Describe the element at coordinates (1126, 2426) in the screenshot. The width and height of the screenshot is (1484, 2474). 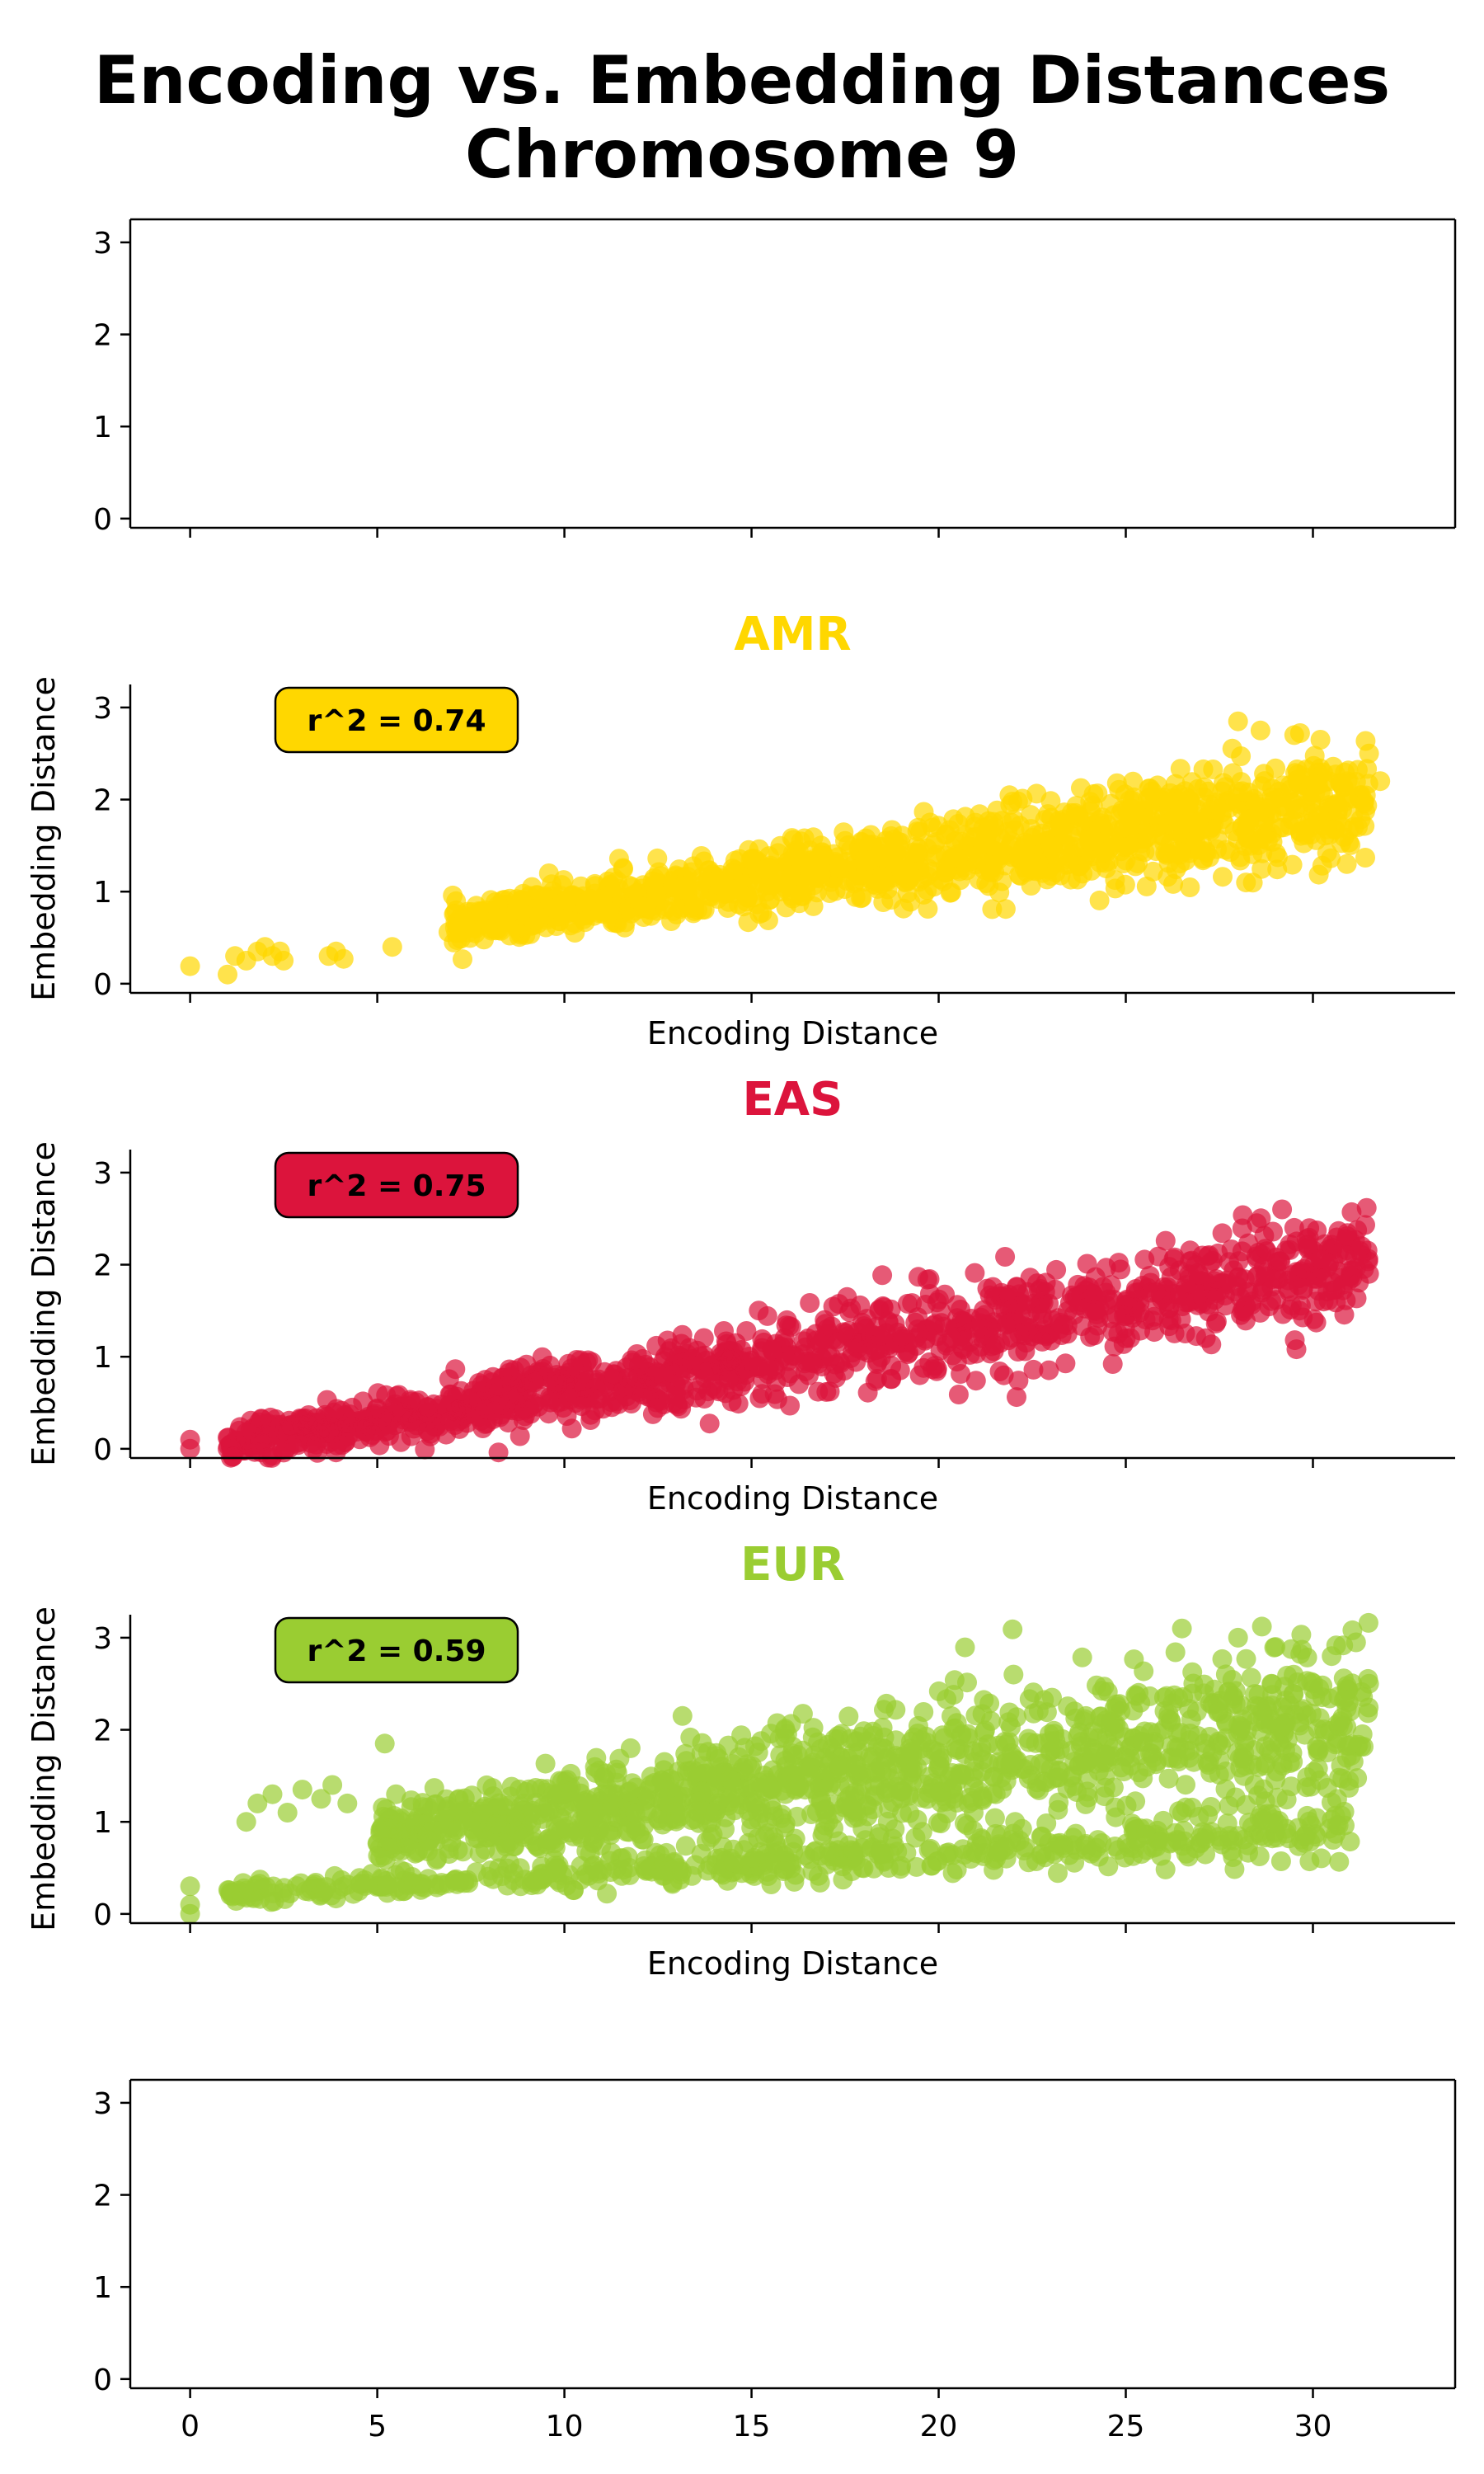
I see `x-tick-label: 25` at that location.